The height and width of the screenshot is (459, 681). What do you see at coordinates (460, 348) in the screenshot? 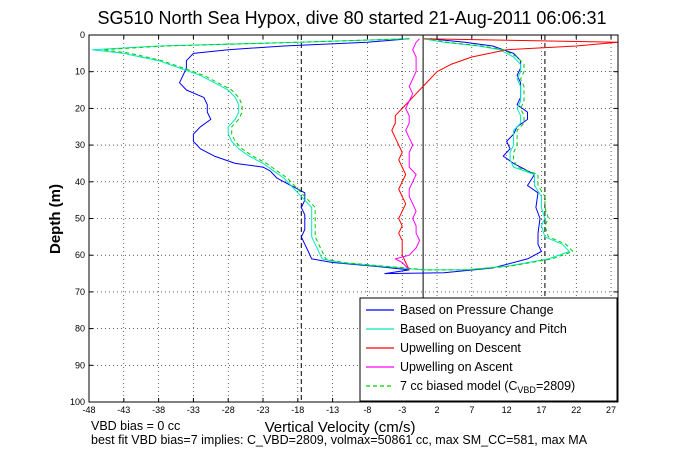
I see `legend-label: Upwelling on Descent` at bounding box center [460, 348].